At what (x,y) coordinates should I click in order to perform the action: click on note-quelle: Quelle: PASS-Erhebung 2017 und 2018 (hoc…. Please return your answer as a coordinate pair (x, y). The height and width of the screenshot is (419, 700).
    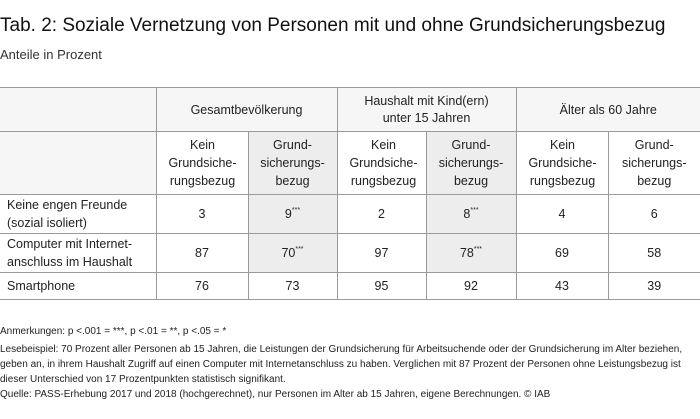
    Looking at the image, I should click on (275, 394).